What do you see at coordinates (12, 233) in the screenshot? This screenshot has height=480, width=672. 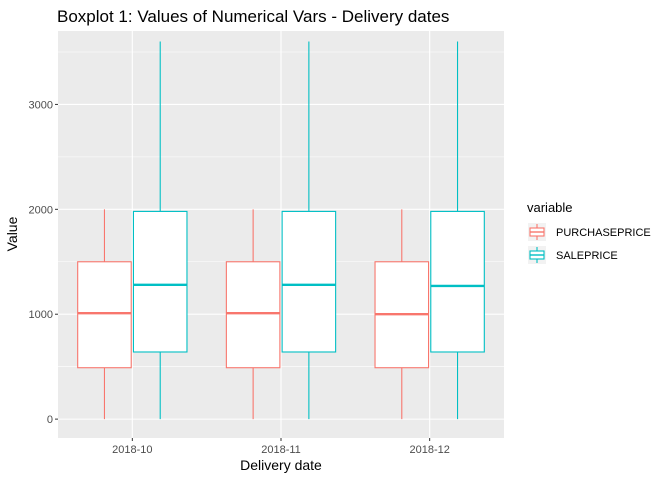 I see `y-axis-title: Value` at bounding box center [12, 233].